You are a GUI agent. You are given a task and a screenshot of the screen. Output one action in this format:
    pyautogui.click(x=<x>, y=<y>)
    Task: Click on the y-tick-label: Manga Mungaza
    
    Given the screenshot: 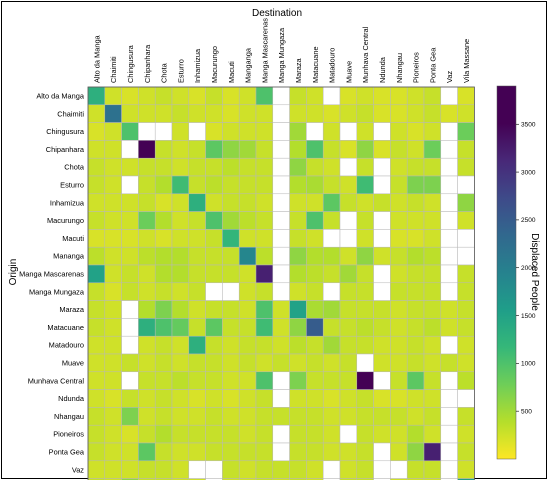 What is the action you would take?
    pyautogui.click(x=57, y=291)
    